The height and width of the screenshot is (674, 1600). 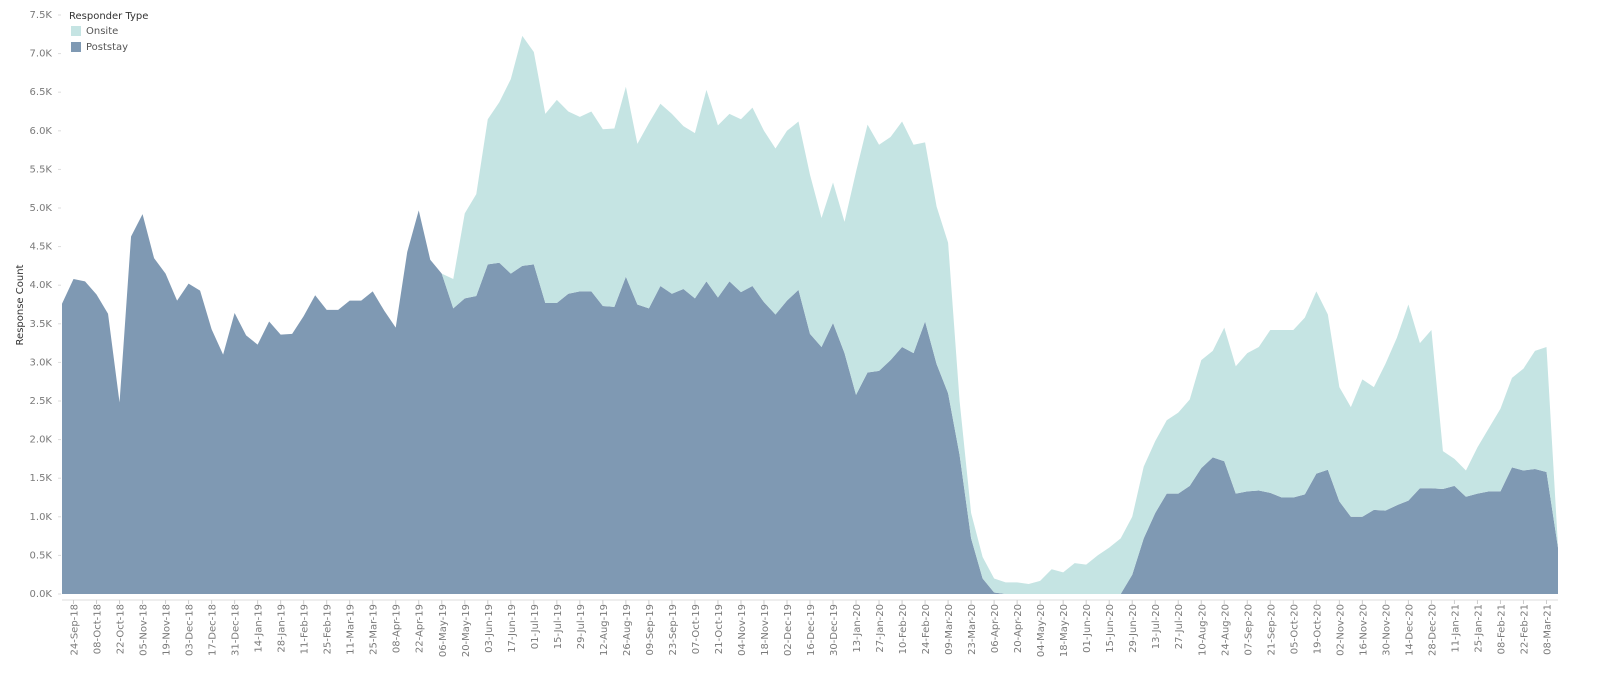 I want to click on x-tick-label: 04-Nov-19, so click(x=742, y=630).